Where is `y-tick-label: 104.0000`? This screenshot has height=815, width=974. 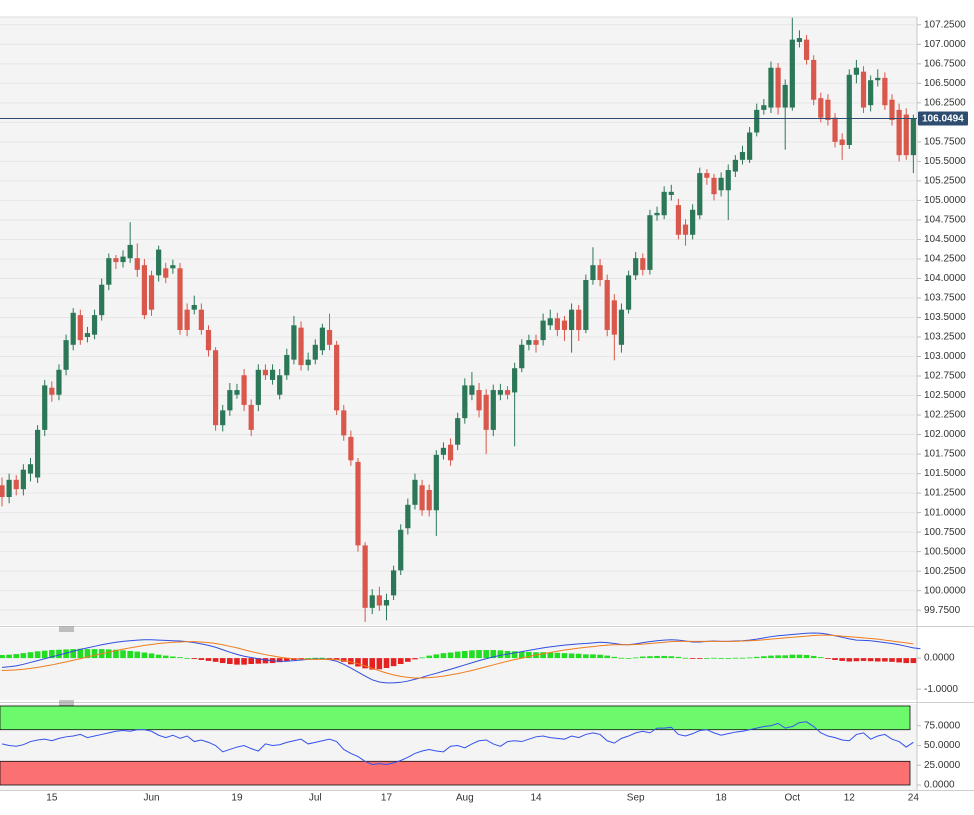 y-tick-label: 104.0000 is located at coordinates (945, 278).